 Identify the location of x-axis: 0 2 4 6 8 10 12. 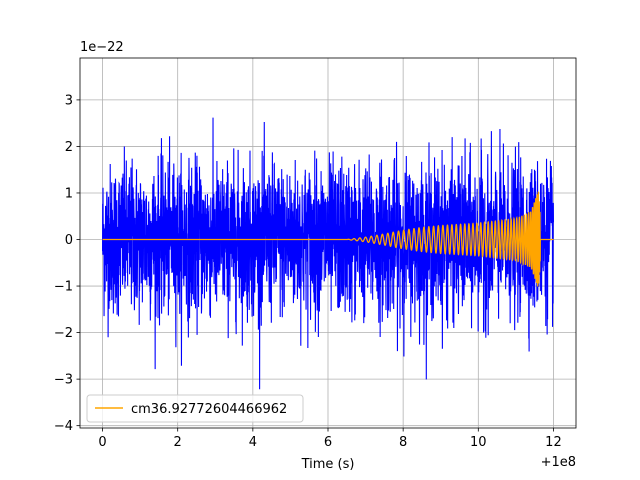
(330, 439).